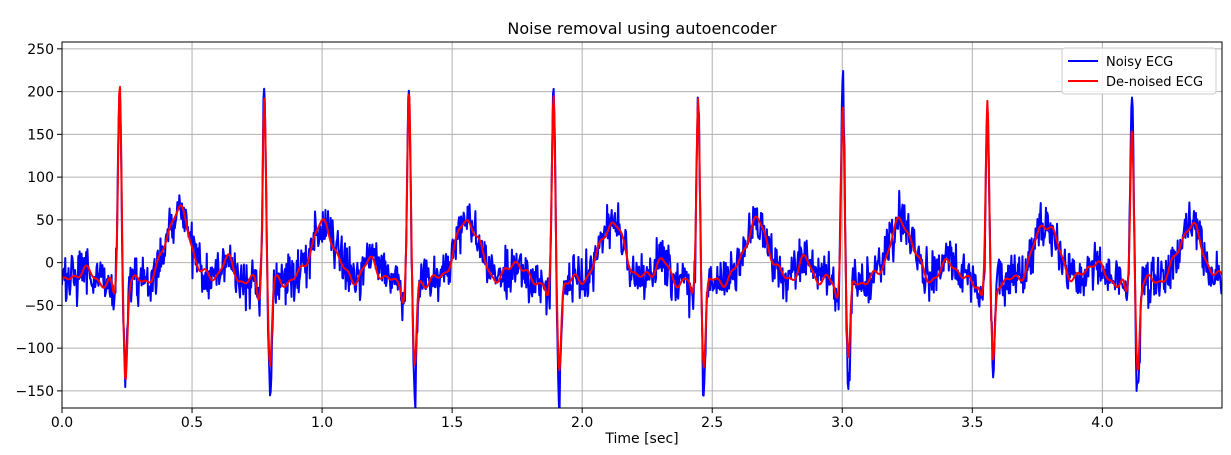 This screenshot has height=455, width=1231. Describe the element at coordinates (842, 423) in the screenshot. I see `x-tick-label: 3.0` at that location.